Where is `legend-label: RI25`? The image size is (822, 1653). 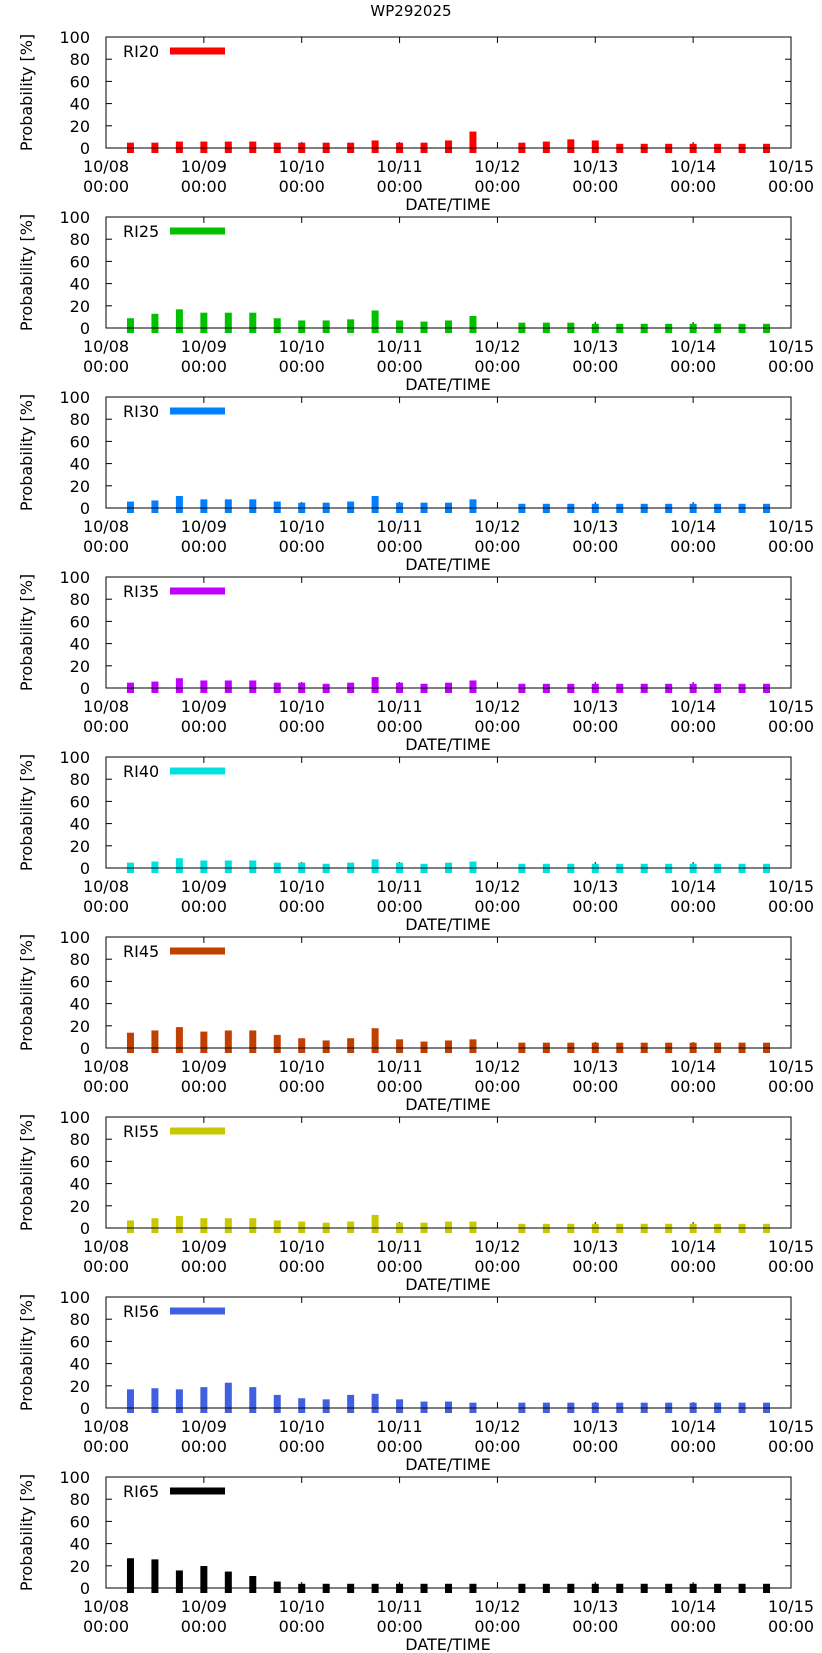 legend-label: RI25 is located at coordinates (141, 231).